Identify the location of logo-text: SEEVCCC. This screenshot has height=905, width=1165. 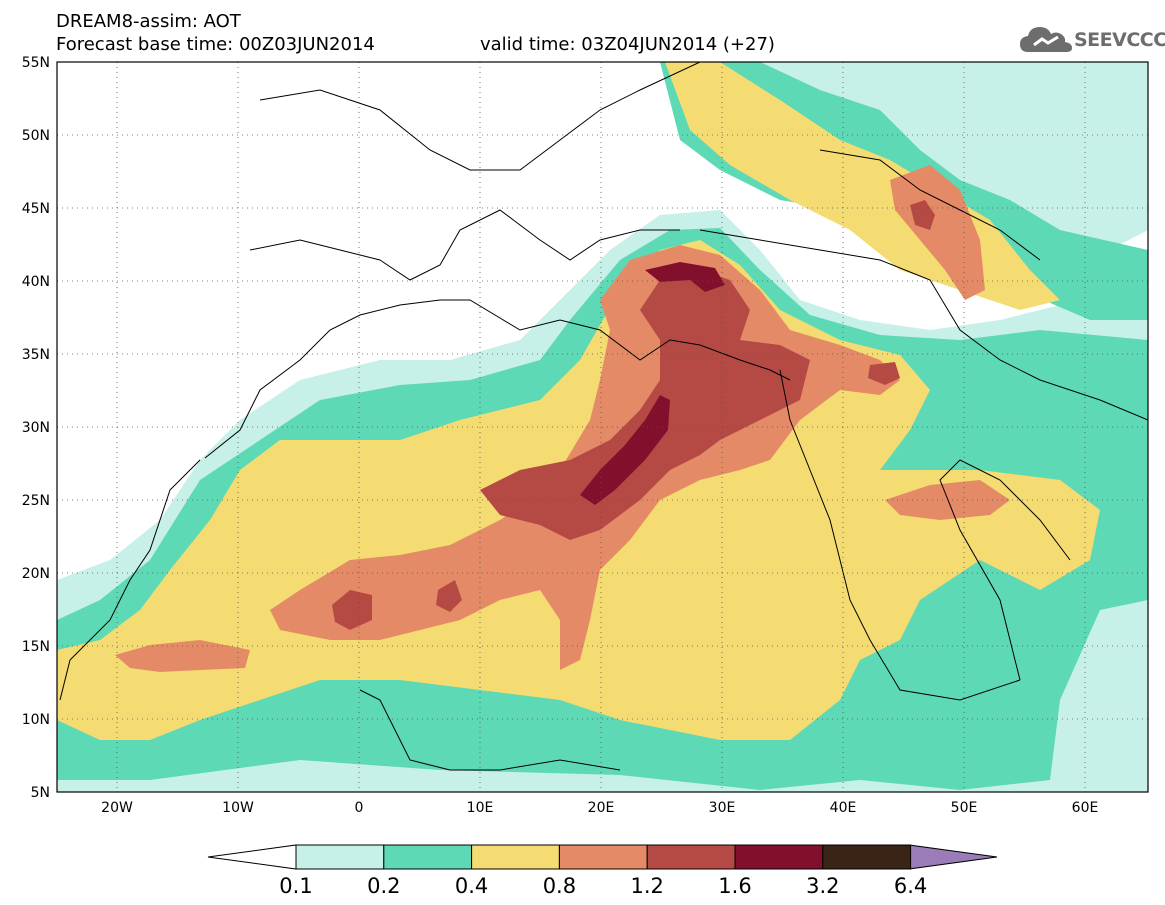
(1119, 40).